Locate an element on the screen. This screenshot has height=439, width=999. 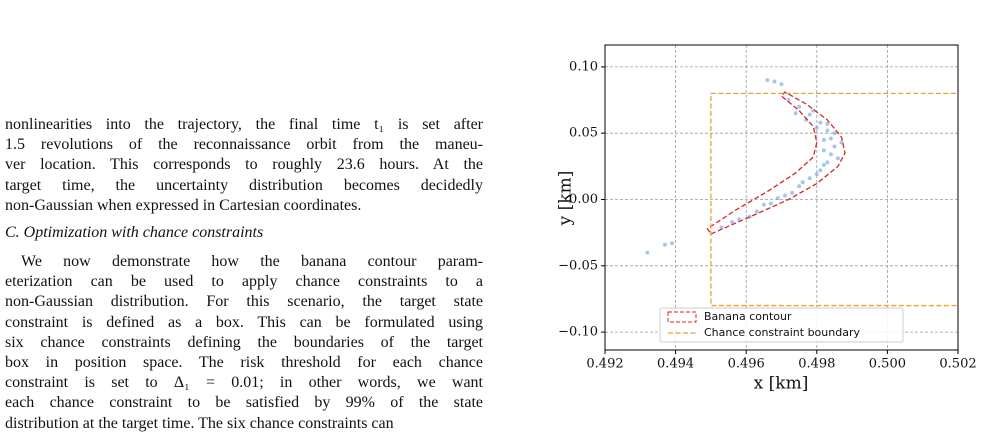
y-tick-label: 0.05 is located at coordinates (583, 133).